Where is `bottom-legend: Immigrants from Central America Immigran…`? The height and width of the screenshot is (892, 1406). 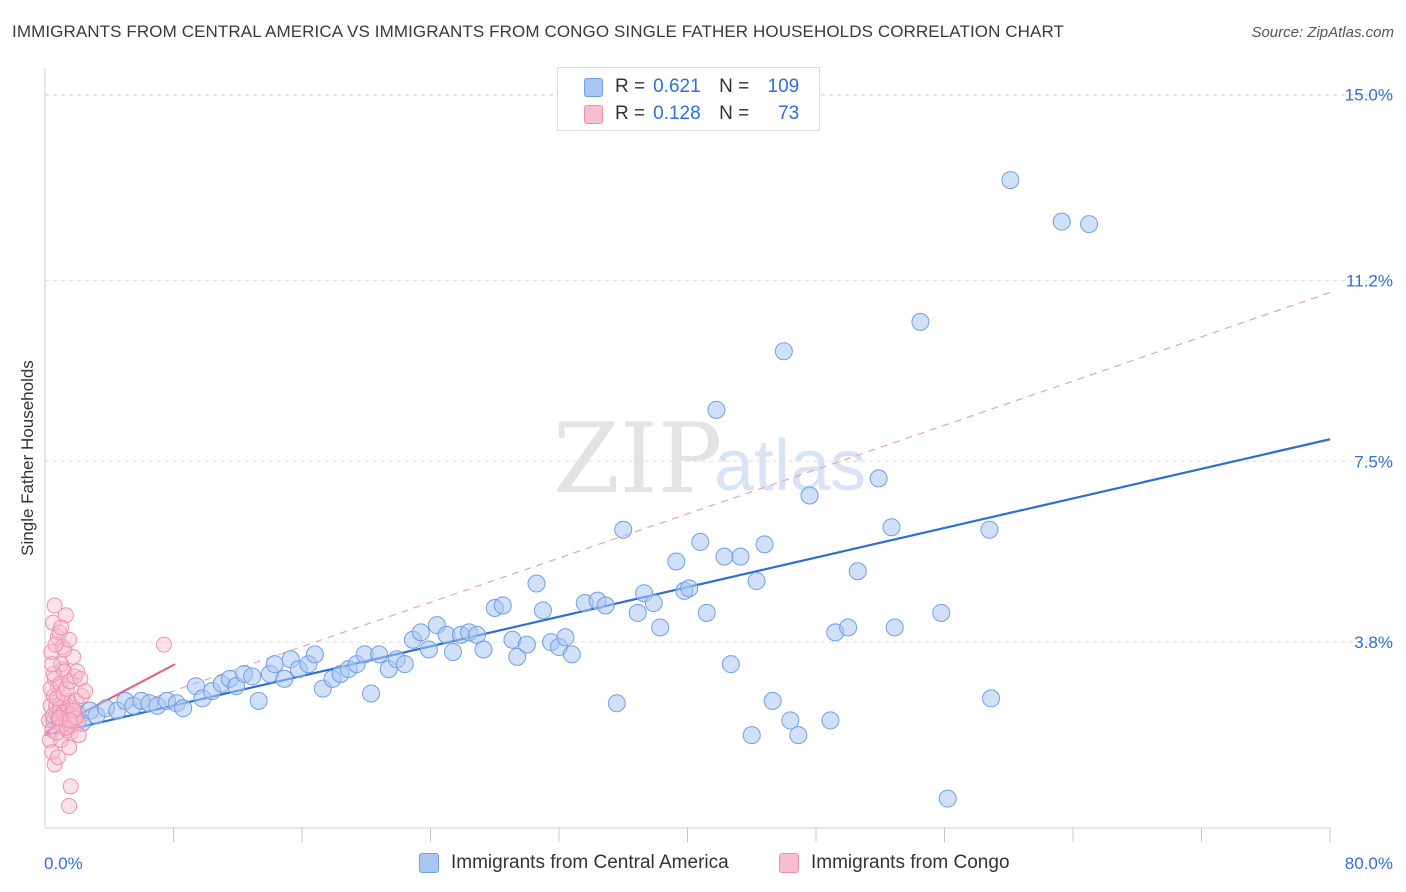 bottom-legend: Immigrants from Central America Immigran… is located at coordinates (703, 865).